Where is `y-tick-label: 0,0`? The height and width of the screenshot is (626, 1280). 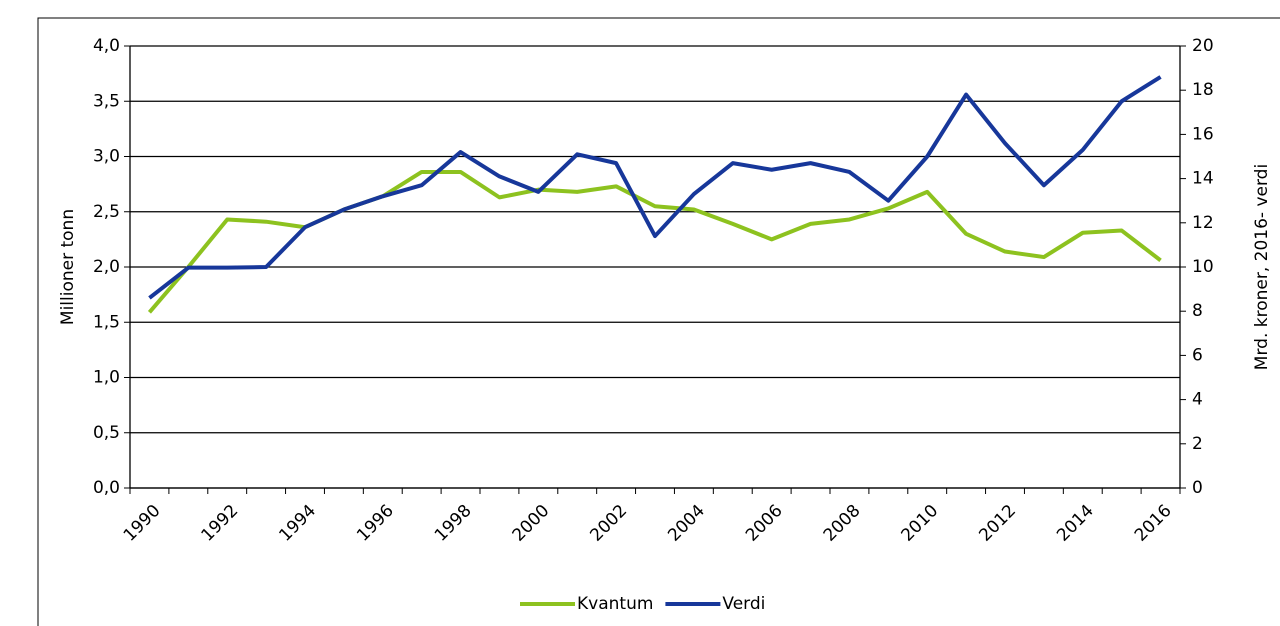 y-tick-label: 0,0 is located at coordinates (106, 488).